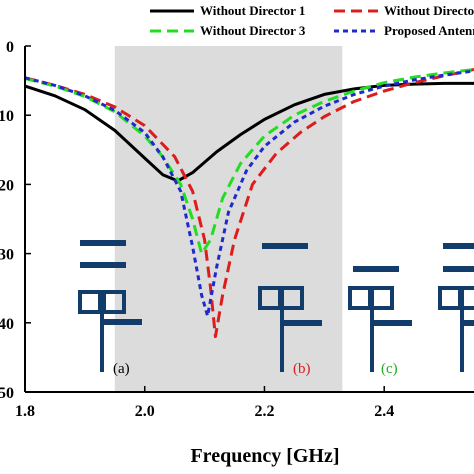 The width and height of the screenshot is (474, 474). What do you see at coordinates (7, 116) in the screenshot?
I see `y-tick-label: 10` at bounding box center [7, 116].